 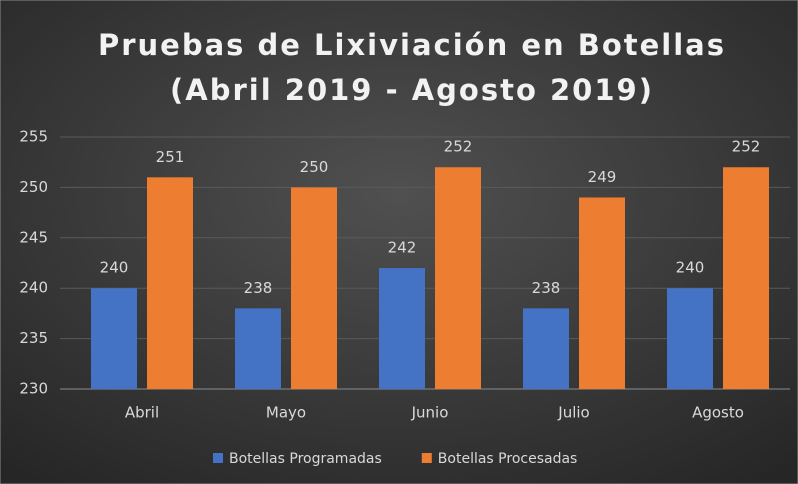 What do you see at coordinates (430, 413) in the screenshot?
I see `x-tick-label: Junio` at bounding box center [430, 413].